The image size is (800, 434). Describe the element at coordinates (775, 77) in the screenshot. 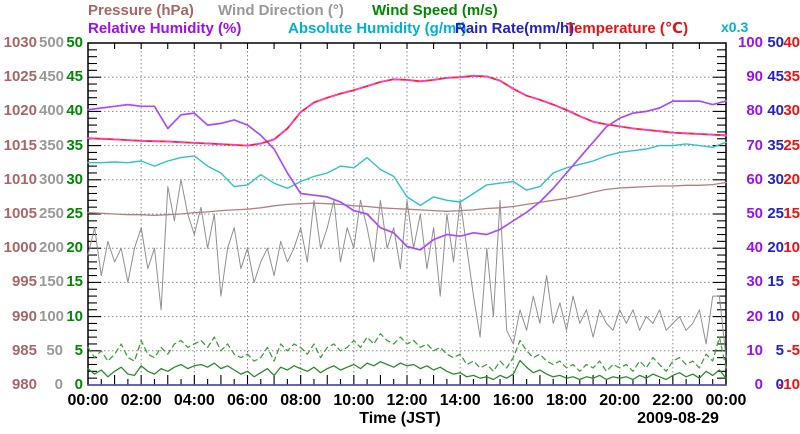

I see `rain-rate-tick: 45` at that location.